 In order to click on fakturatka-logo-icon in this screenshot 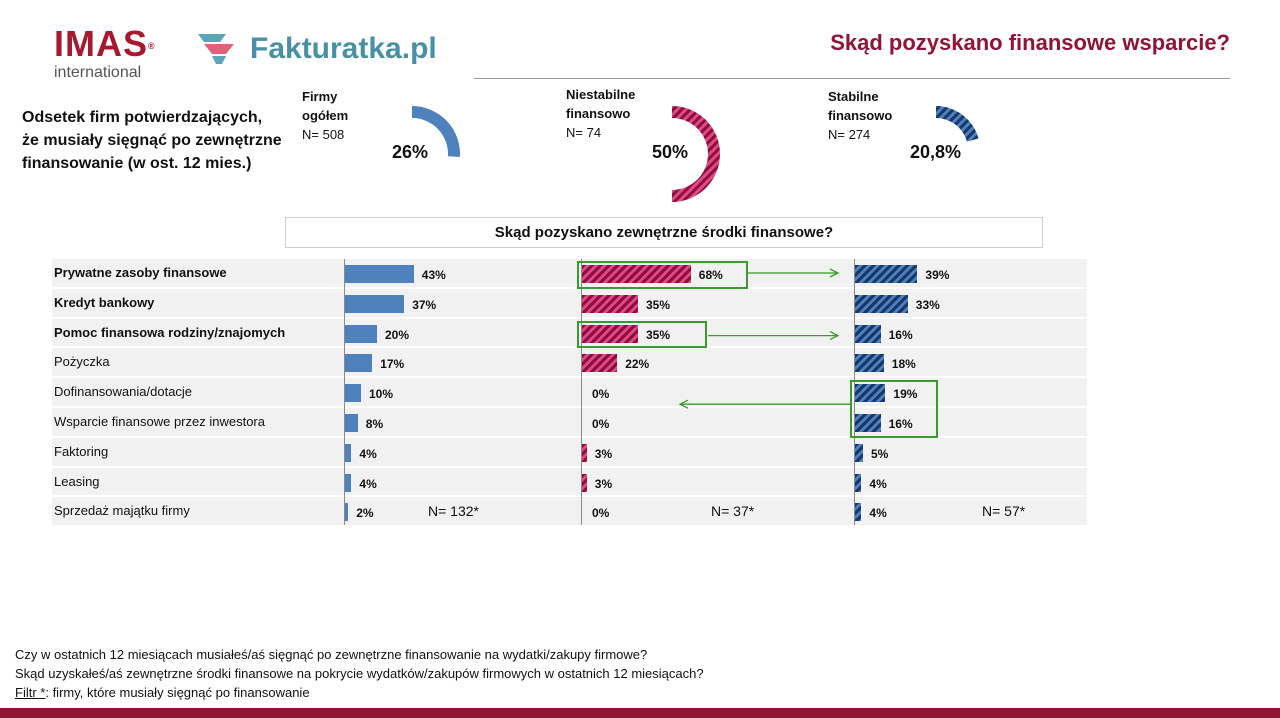, I will do `click(220, 50)`.